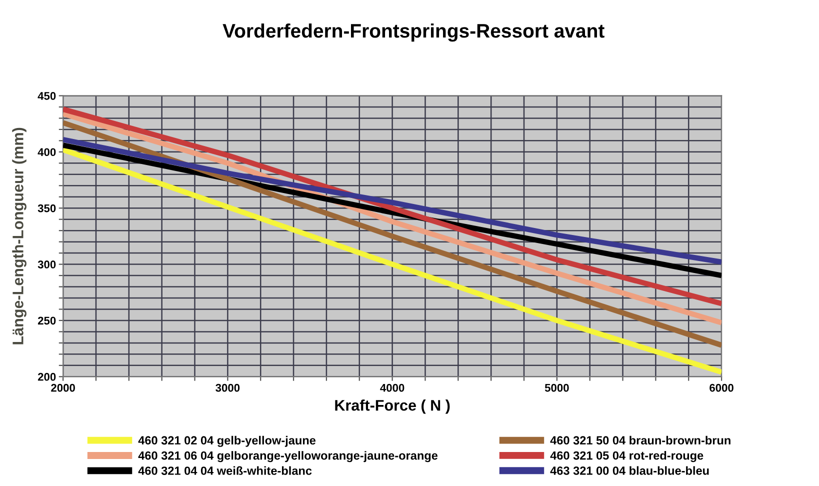 This screenshot has height=486, width=819. I want to click on x-tick-label: 6000, so click(722, 388).